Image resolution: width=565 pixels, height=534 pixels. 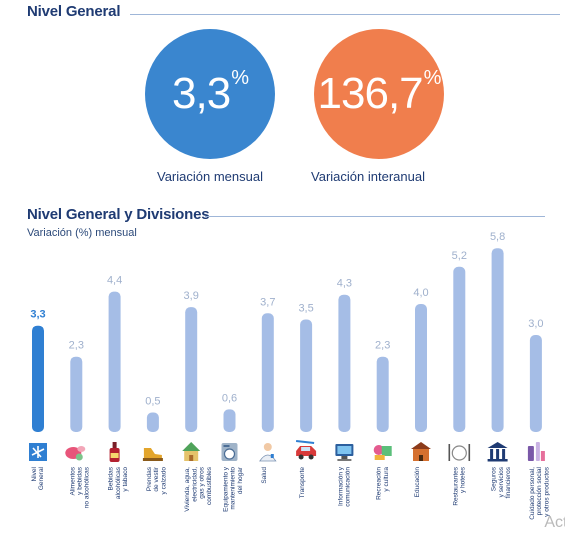 I want to click on house-icon, so click(x=191, y=451).